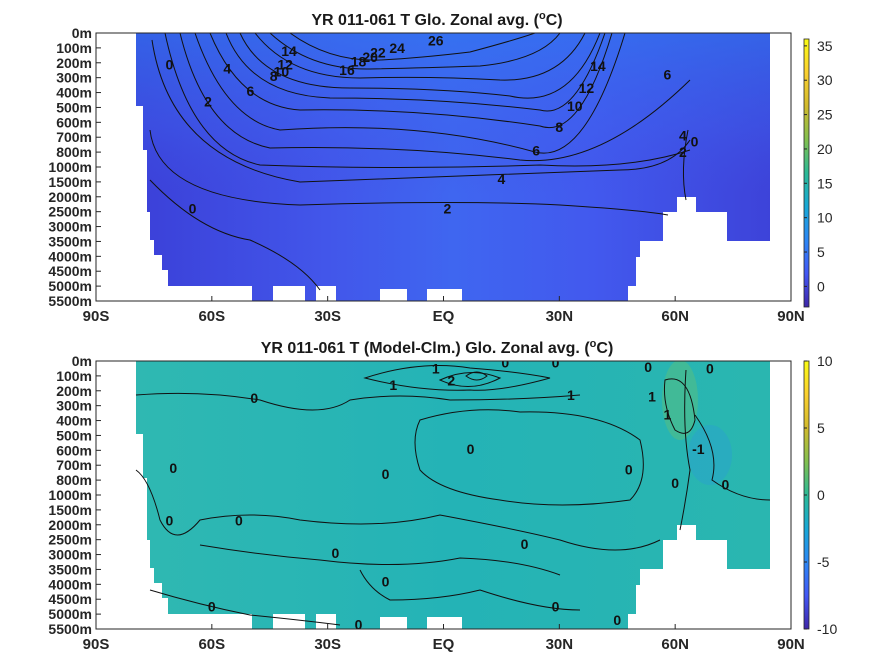  What do you see at coordinates (211, 644) in the screenshot?
I see `x-tick-label: 60S` at bounding box center [211, 644].